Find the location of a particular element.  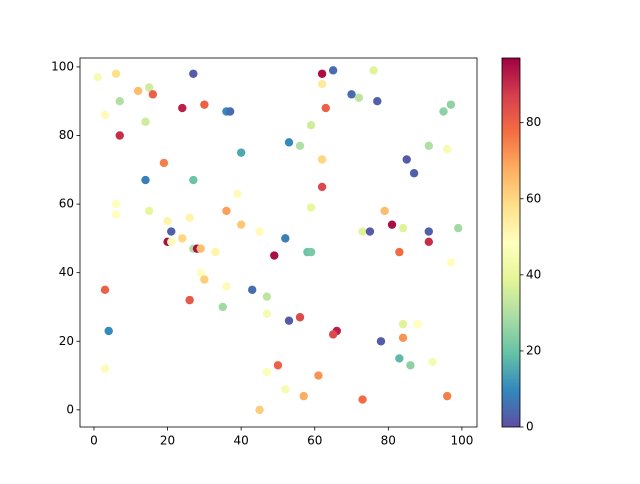

y-tick-label: 100 is located at coordinates (62, 66).